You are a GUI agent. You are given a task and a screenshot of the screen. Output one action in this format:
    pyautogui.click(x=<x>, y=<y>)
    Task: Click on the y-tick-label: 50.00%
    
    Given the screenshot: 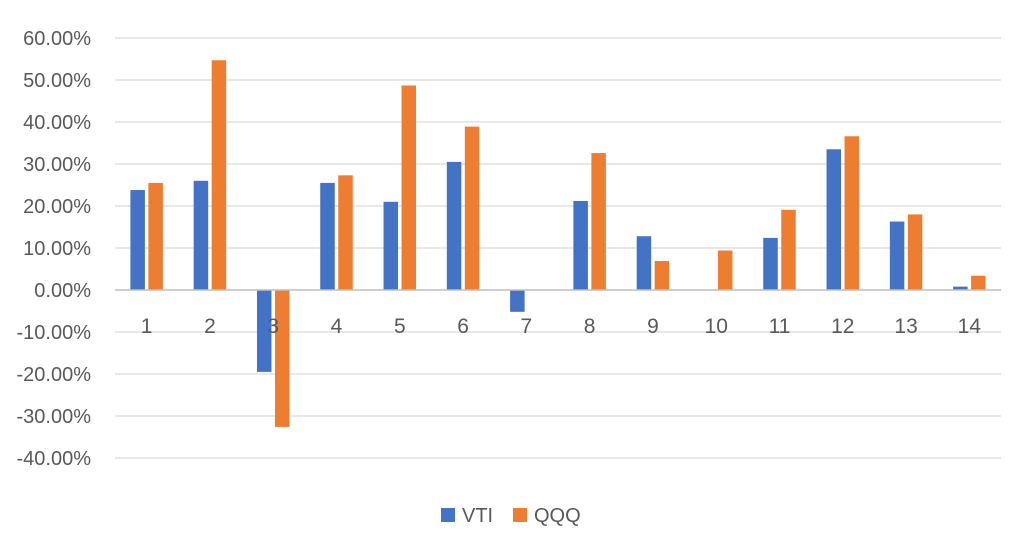 What is the action you would take?
    pyautogui.click(x=57, y=81)
    